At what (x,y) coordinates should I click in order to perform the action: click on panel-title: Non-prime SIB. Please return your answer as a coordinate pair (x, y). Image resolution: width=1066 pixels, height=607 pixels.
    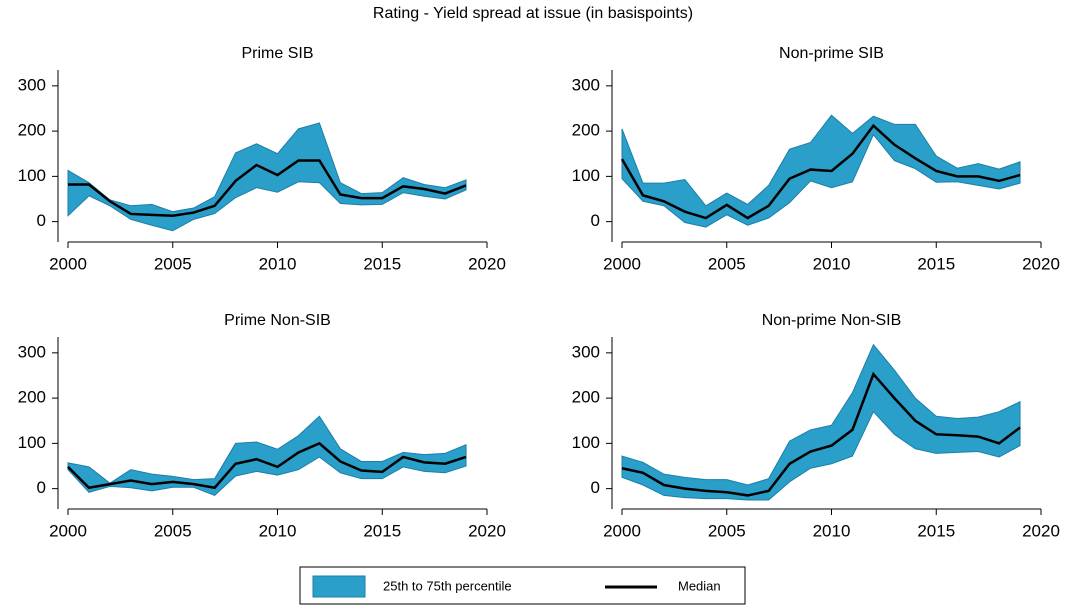
    Looking at the image, I should click on (831, 53).